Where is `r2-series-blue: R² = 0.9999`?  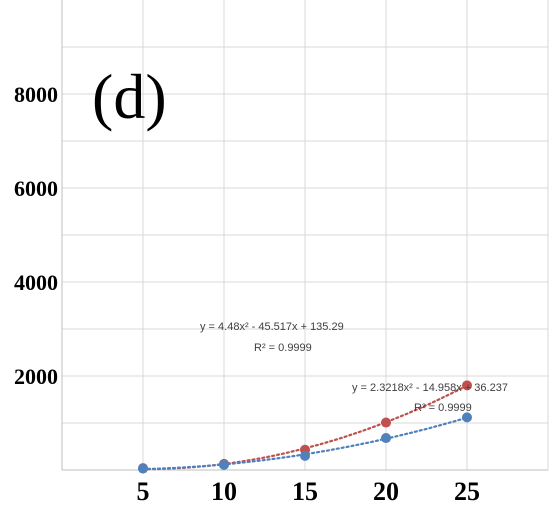
r2-series-blue: R² = 0.9999 is located at coordinates (443, 408).